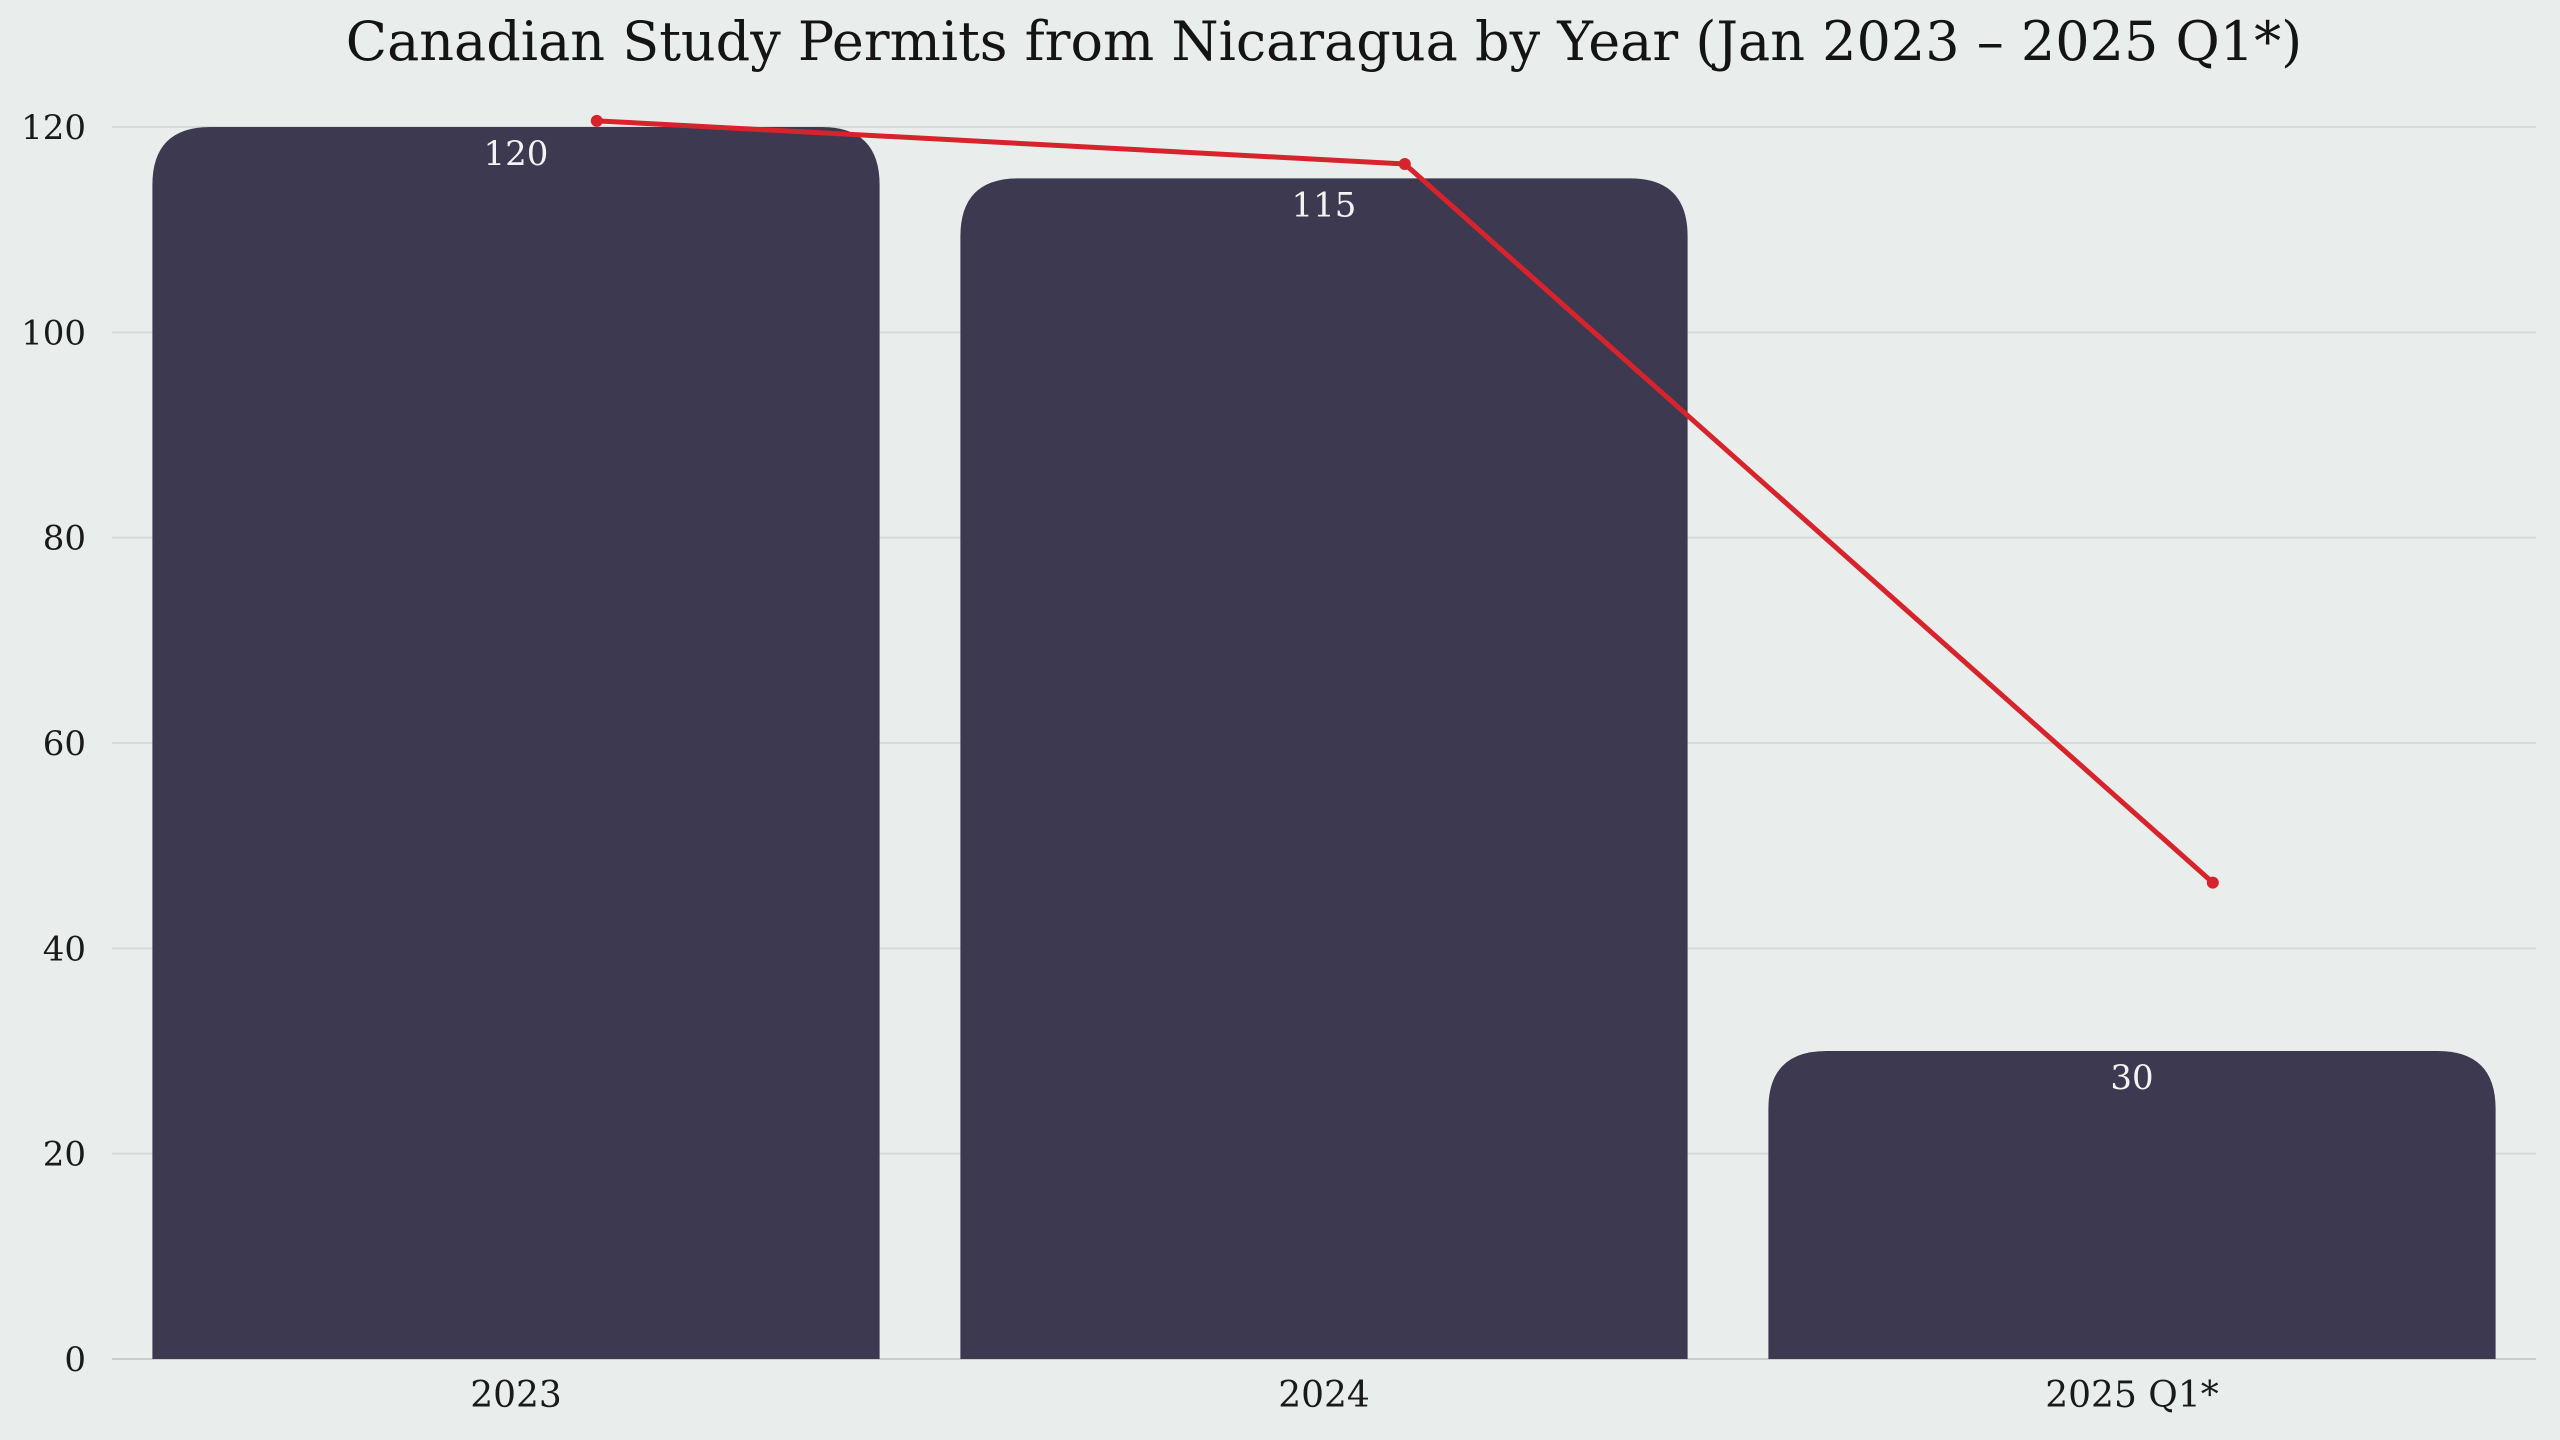 The width and height of the screenshot is (2560, 1440). Describe the element at coordinates (1324, 1395) in the screenshot. I see `x-tick-label: 2024` at that location.